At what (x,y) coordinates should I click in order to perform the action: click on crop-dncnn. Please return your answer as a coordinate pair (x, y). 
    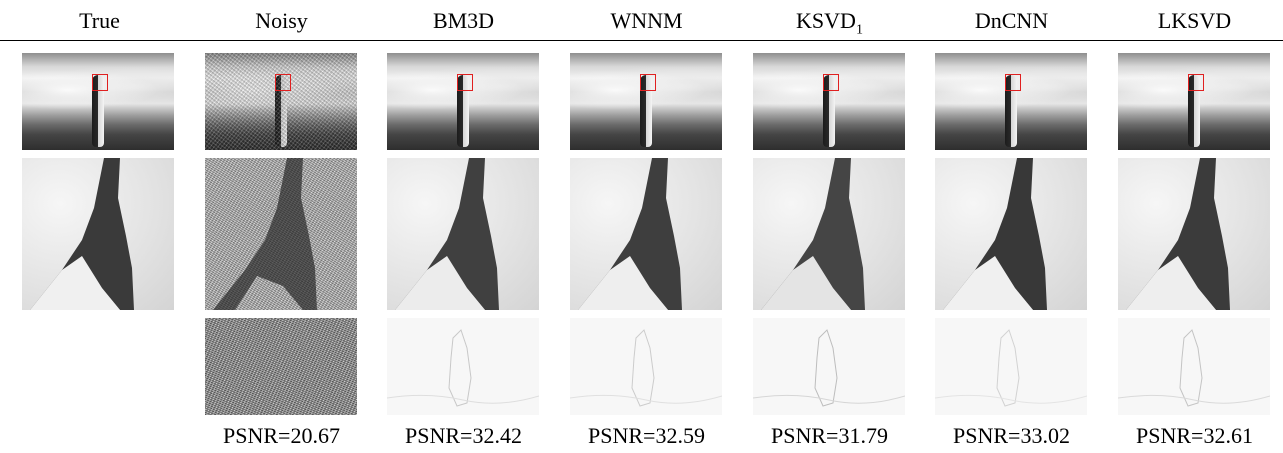
    Looking at the image, I should click on (1011, 234).